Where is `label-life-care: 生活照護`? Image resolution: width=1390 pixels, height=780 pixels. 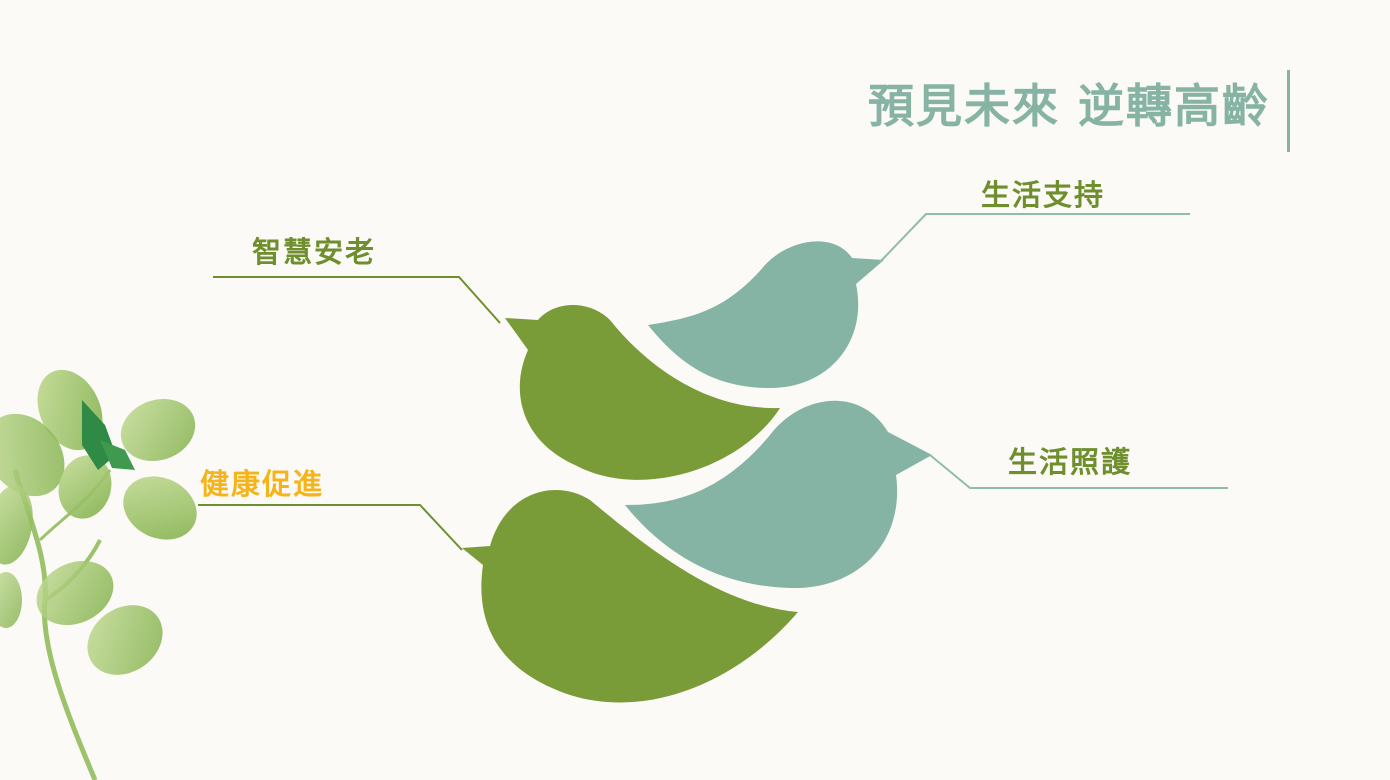
label-life-care: 生活照護 is located at coordinates (1070, 462).